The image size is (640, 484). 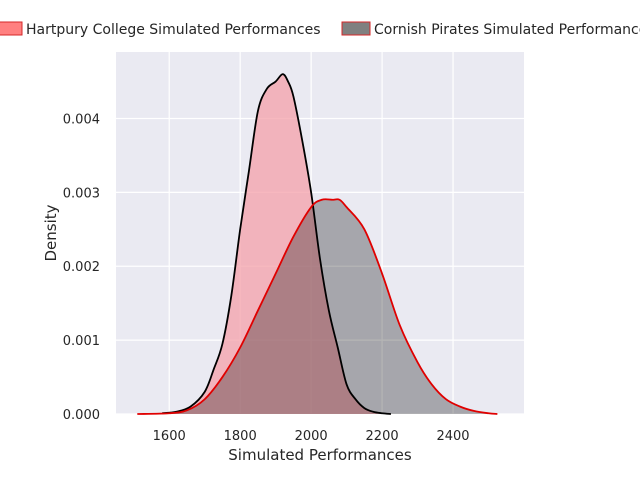 I want to click on x-tick-labels: 1600 1800 2000 2200 2400, so click(x=311, y=436).